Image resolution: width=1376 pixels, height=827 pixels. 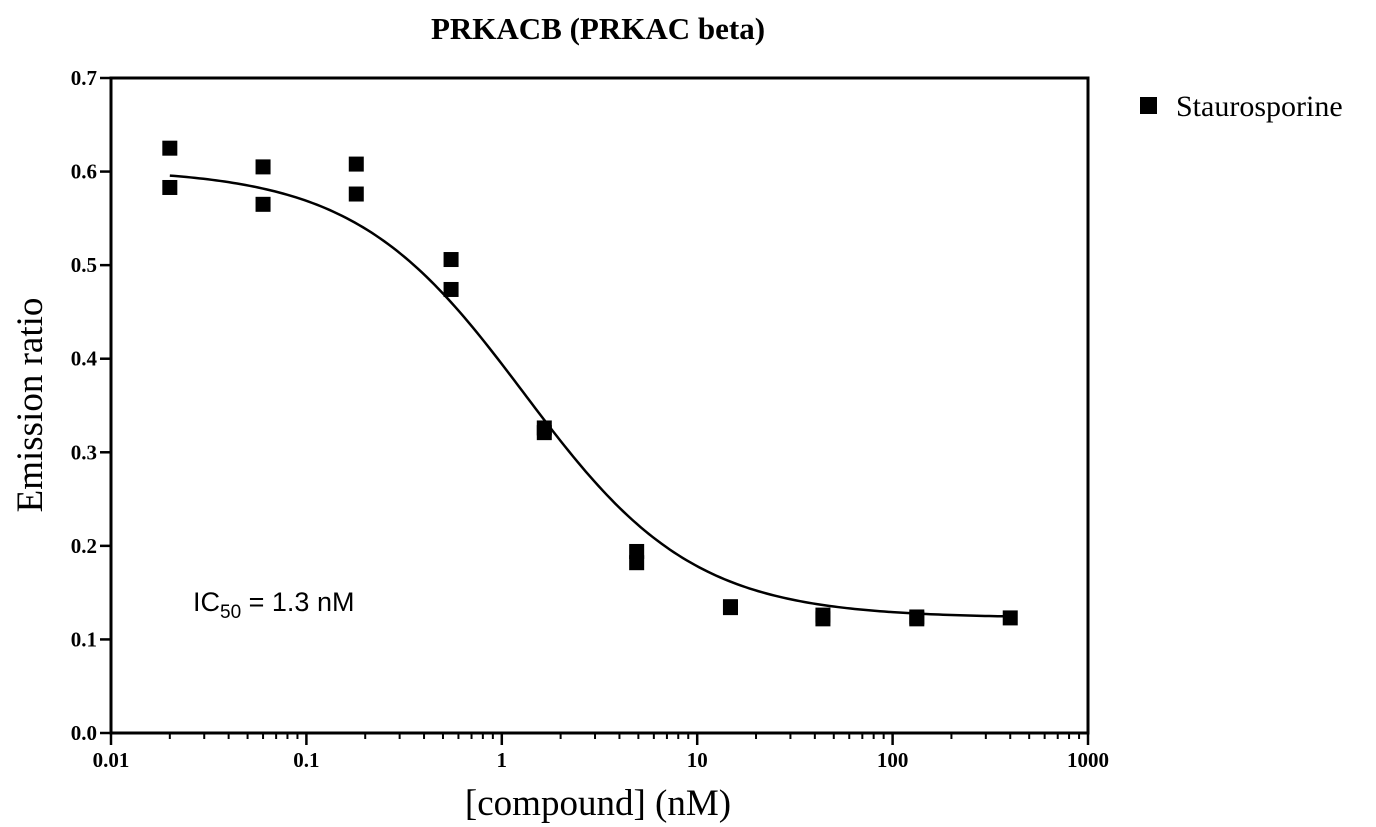 What do you see at coordinates (84, 546) in the screenshot?
I see `y-tick-label: 0.2` at bounding box center [84, 546].